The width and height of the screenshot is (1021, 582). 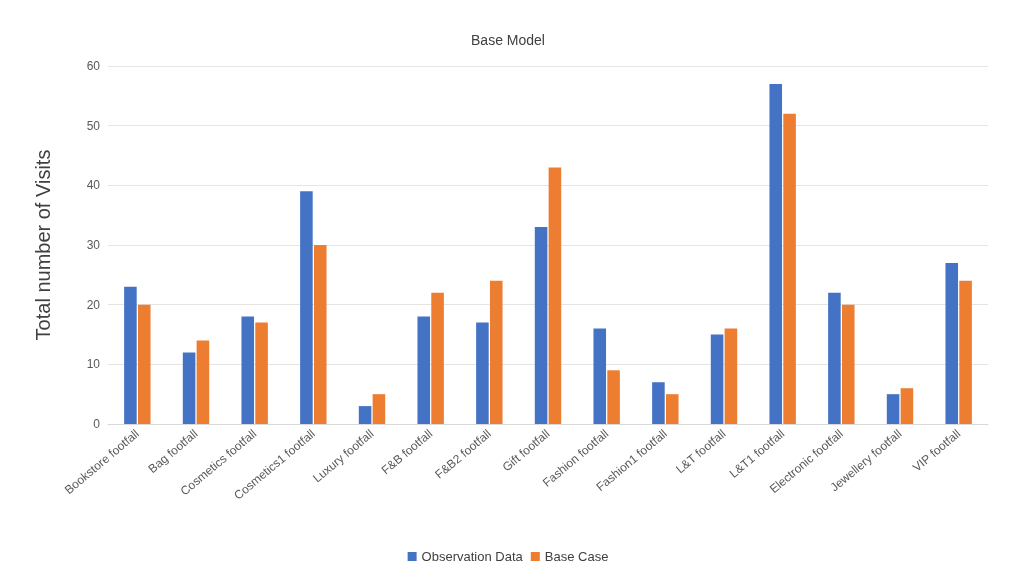 What do you see at coordinates (93, 125) in the screenshot?
I see `y-tick-label: 50` at bounding box center [93, 125].